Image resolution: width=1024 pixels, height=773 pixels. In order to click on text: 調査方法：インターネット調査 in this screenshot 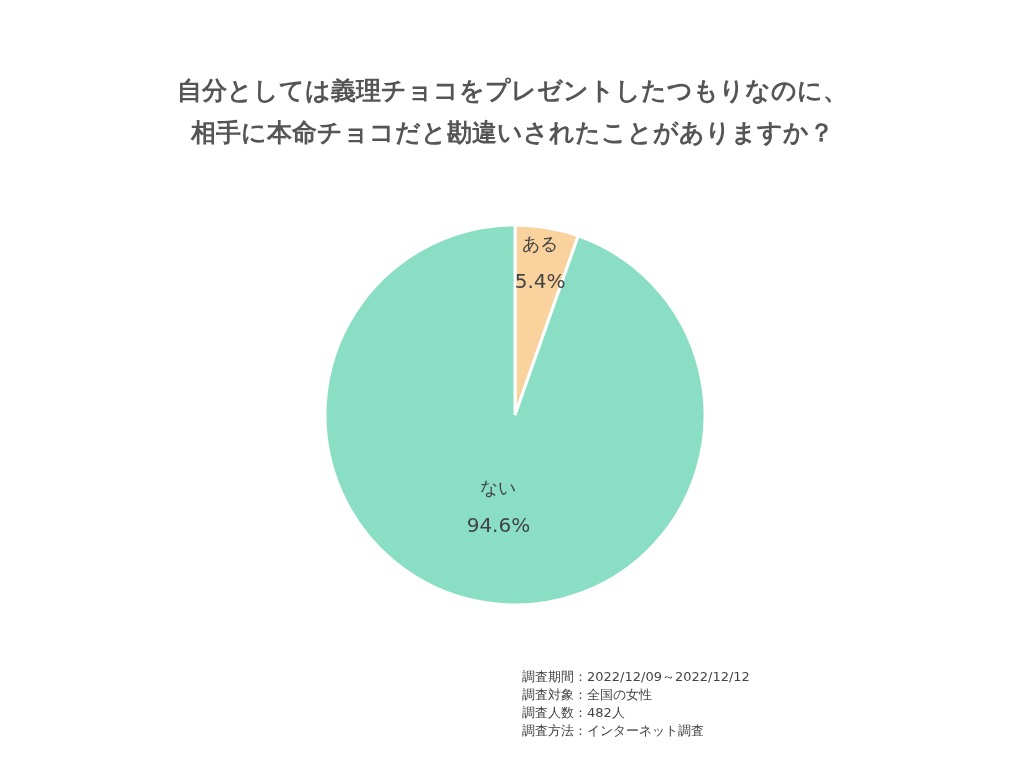, I will do `click(613, 731)`.